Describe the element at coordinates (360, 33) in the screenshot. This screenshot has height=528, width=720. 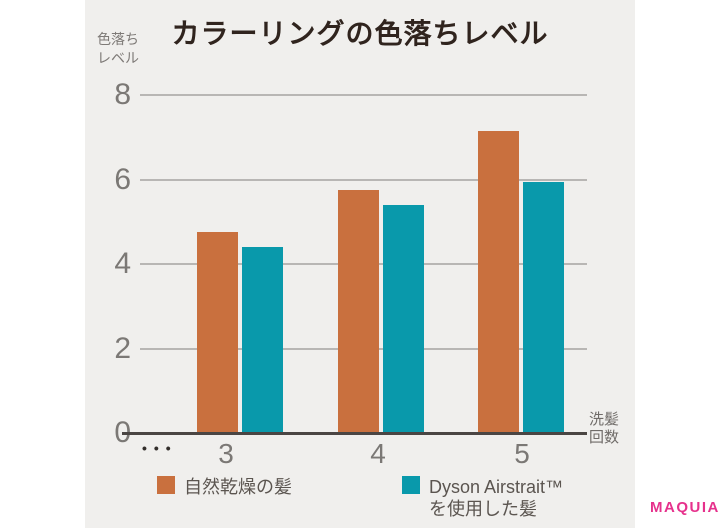
I see `chart-title: カラーリングの色落ちレベル` at that location.